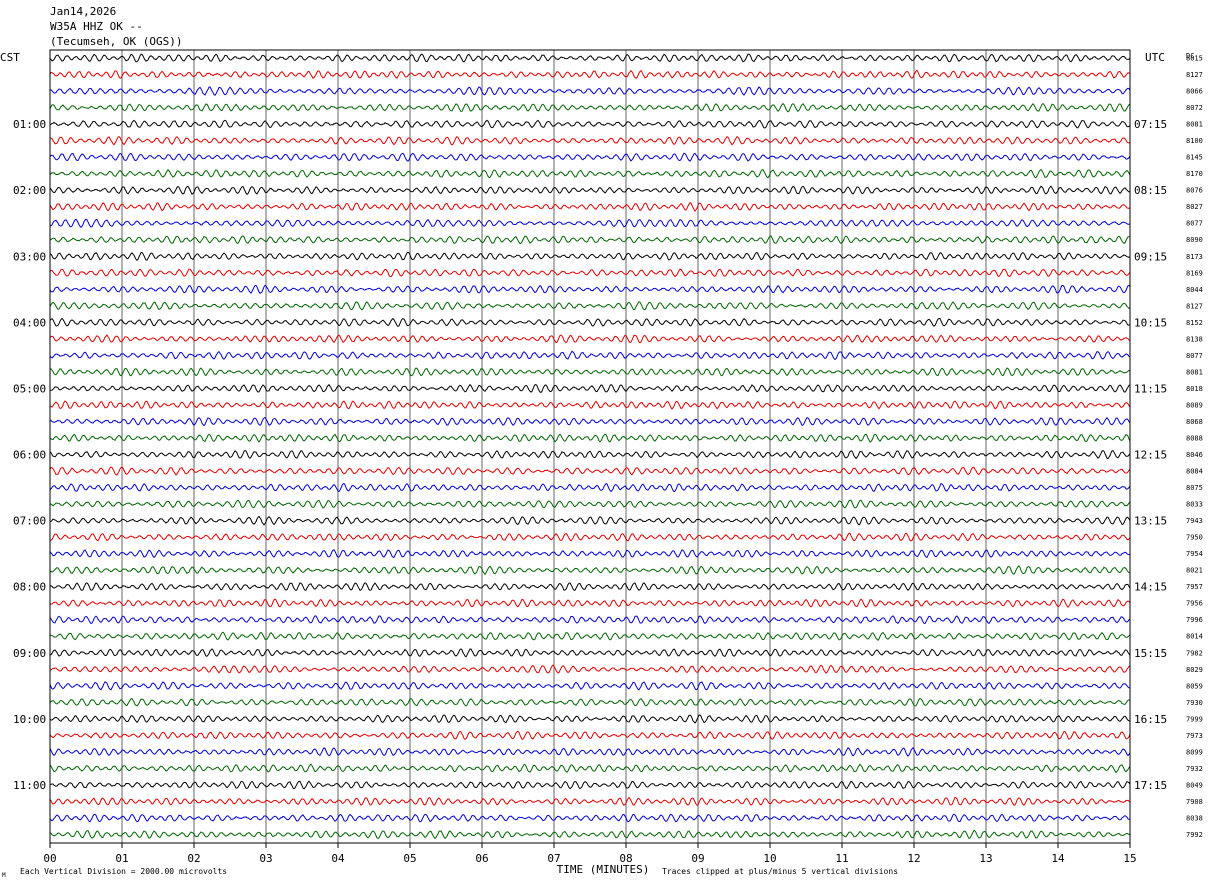  Describe the element at coordinates (1194, 405) in the screenshot. I see `dc-offset-label: 8089` at that location.